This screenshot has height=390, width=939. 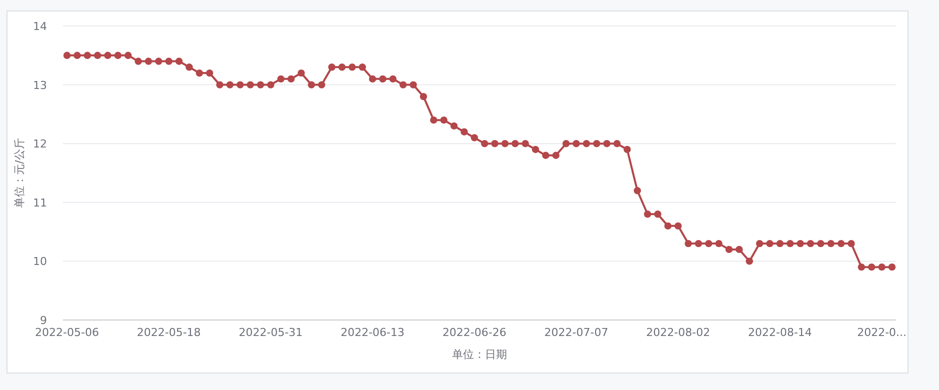 I want to click on y-tick-label: 11, so click(x=40, y=203).